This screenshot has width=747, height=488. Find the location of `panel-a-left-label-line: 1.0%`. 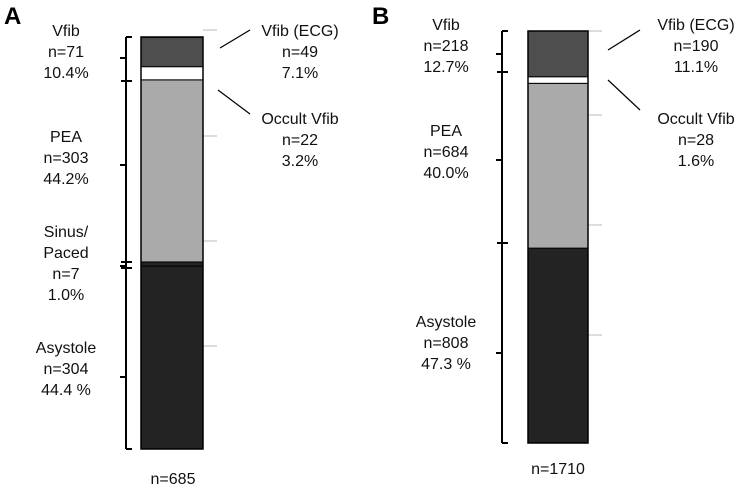

panel-a-left-label-line: 1.0% is located at coordinates (66, 295).